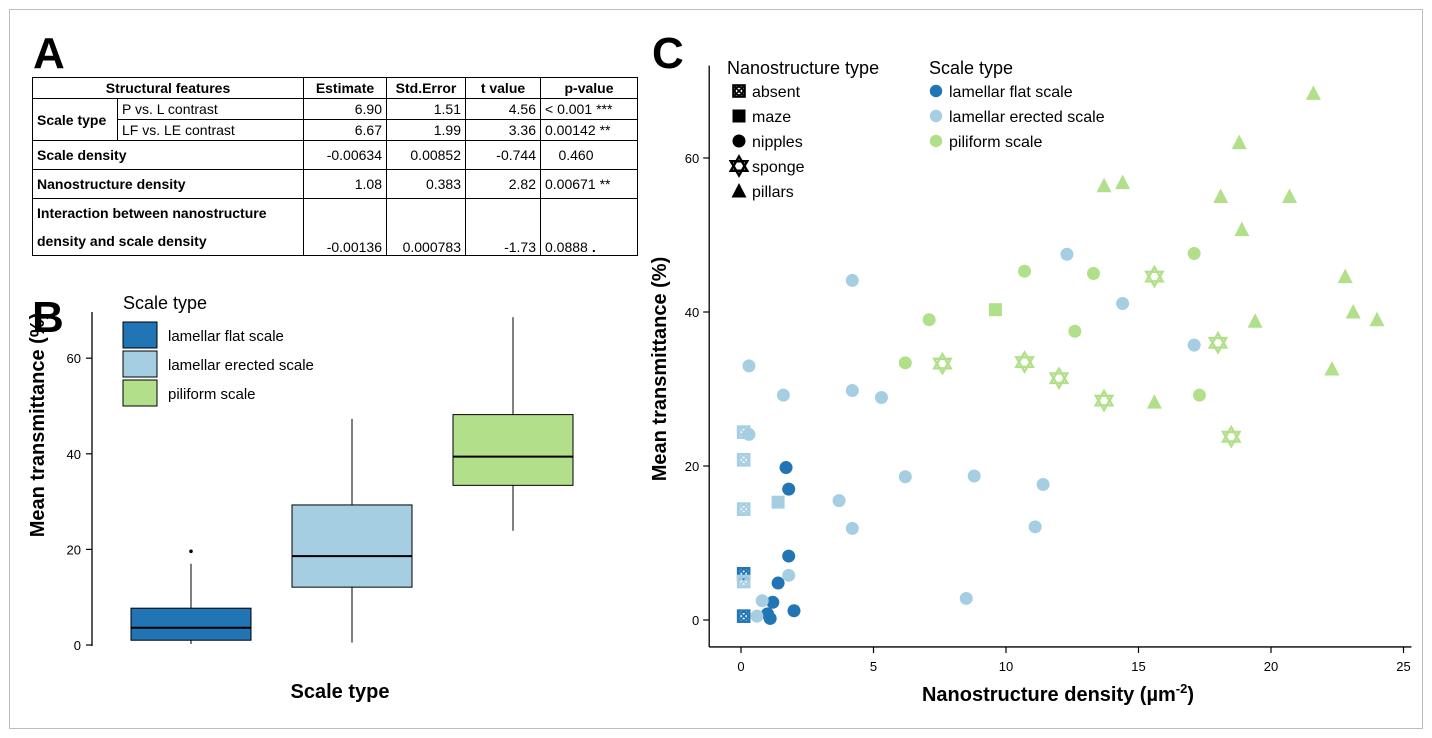  Describe the element at coordinates (503, 109) in the screenshot. I see `row-t-value: 4.56` at that location.